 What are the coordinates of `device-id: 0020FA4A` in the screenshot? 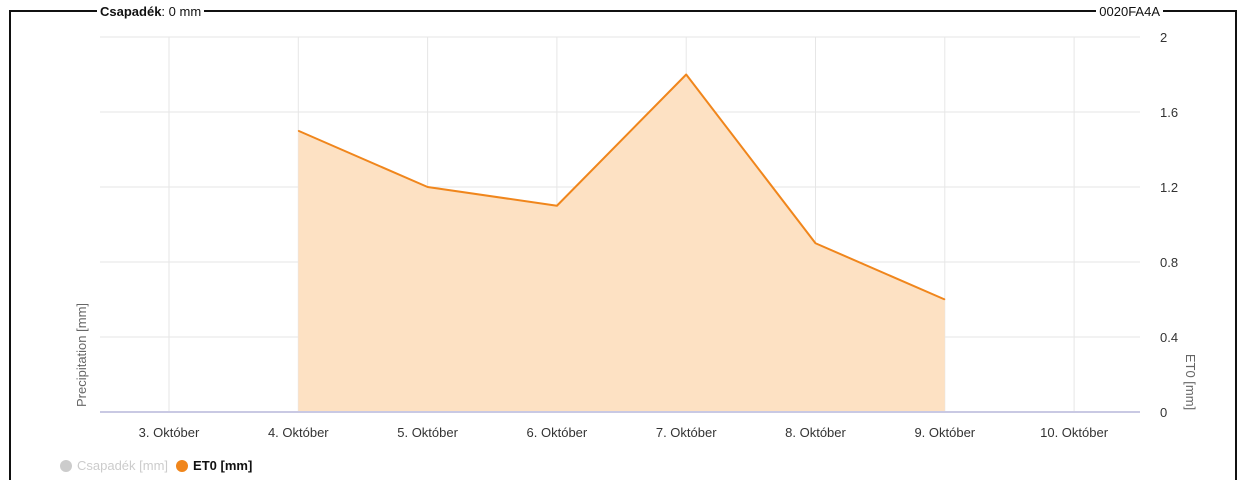 It's located at (1129, 11).